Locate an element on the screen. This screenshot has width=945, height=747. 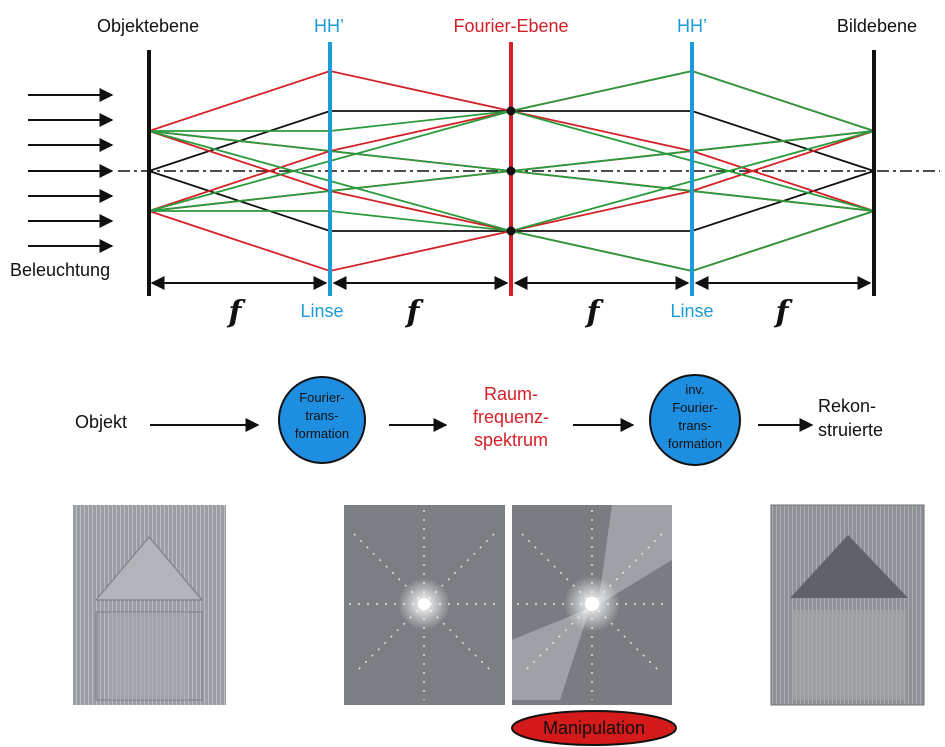
illumination-arrows is located at coordinates (71, 170).